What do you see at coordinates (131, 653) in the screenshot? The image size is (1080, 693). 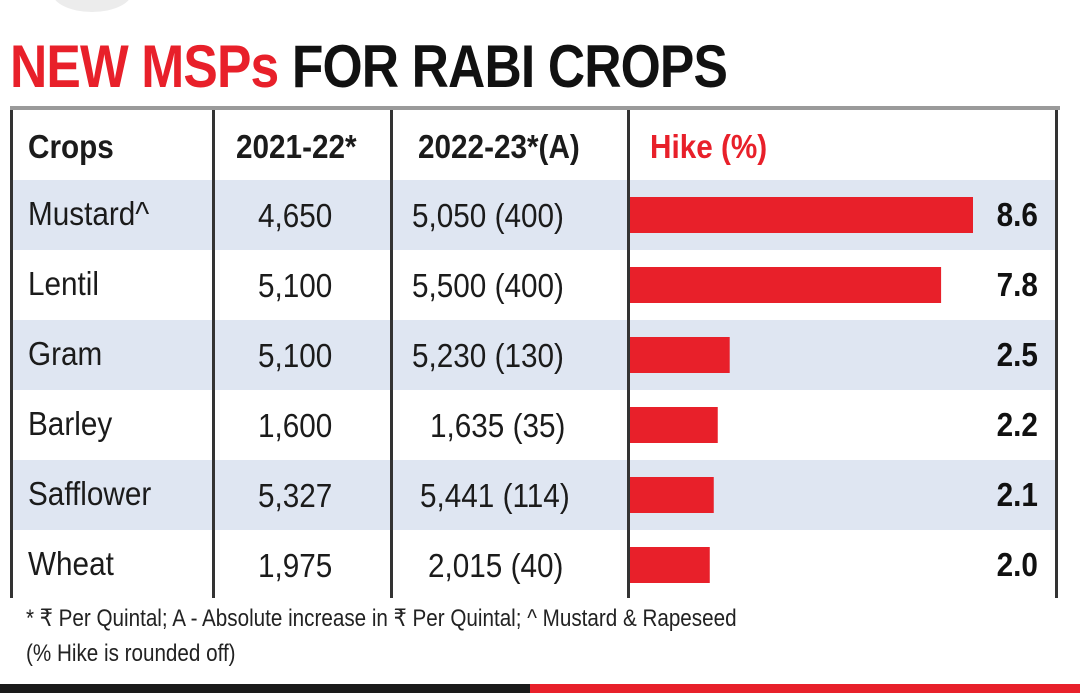 I see `footnote-line-2: (% Hike is rounded off)` at bounding box center [131, 653].